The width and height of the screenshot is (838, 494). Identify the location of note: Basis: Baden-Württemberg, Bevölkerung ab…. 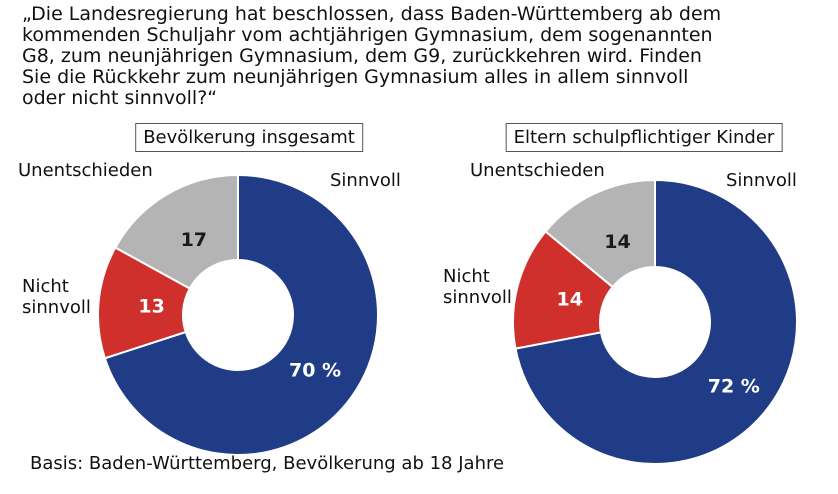
(267, 463).